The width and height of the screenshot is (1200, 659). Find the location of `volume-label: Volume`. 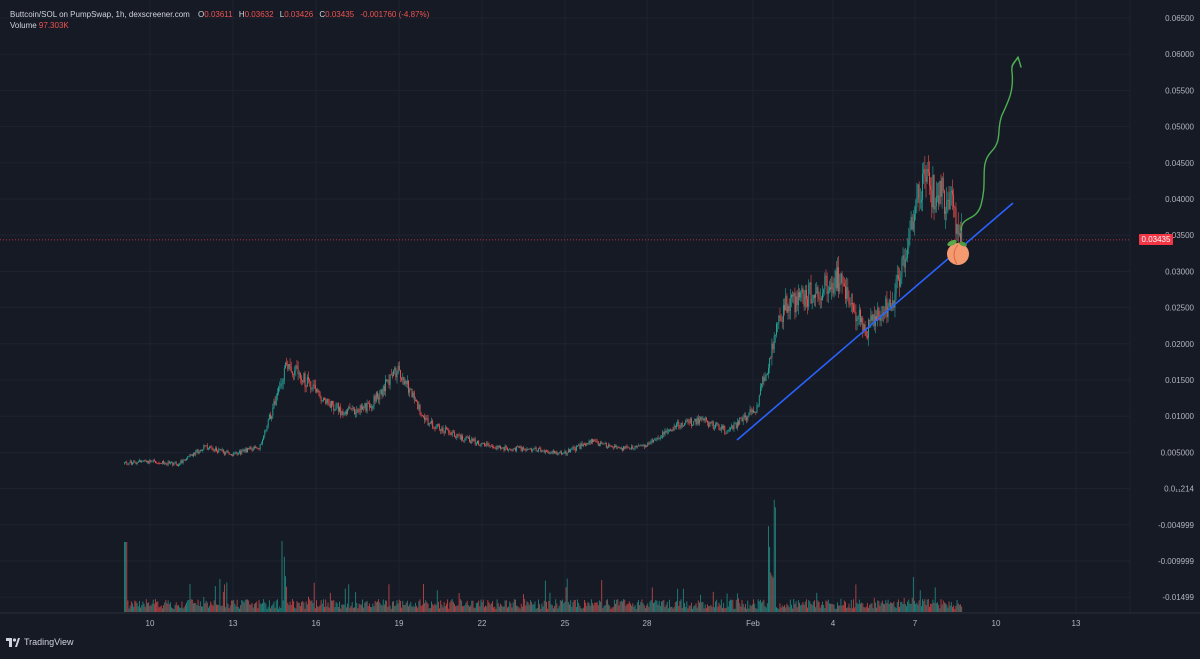

volume-label: Volume is located at coordinates (23, 25).